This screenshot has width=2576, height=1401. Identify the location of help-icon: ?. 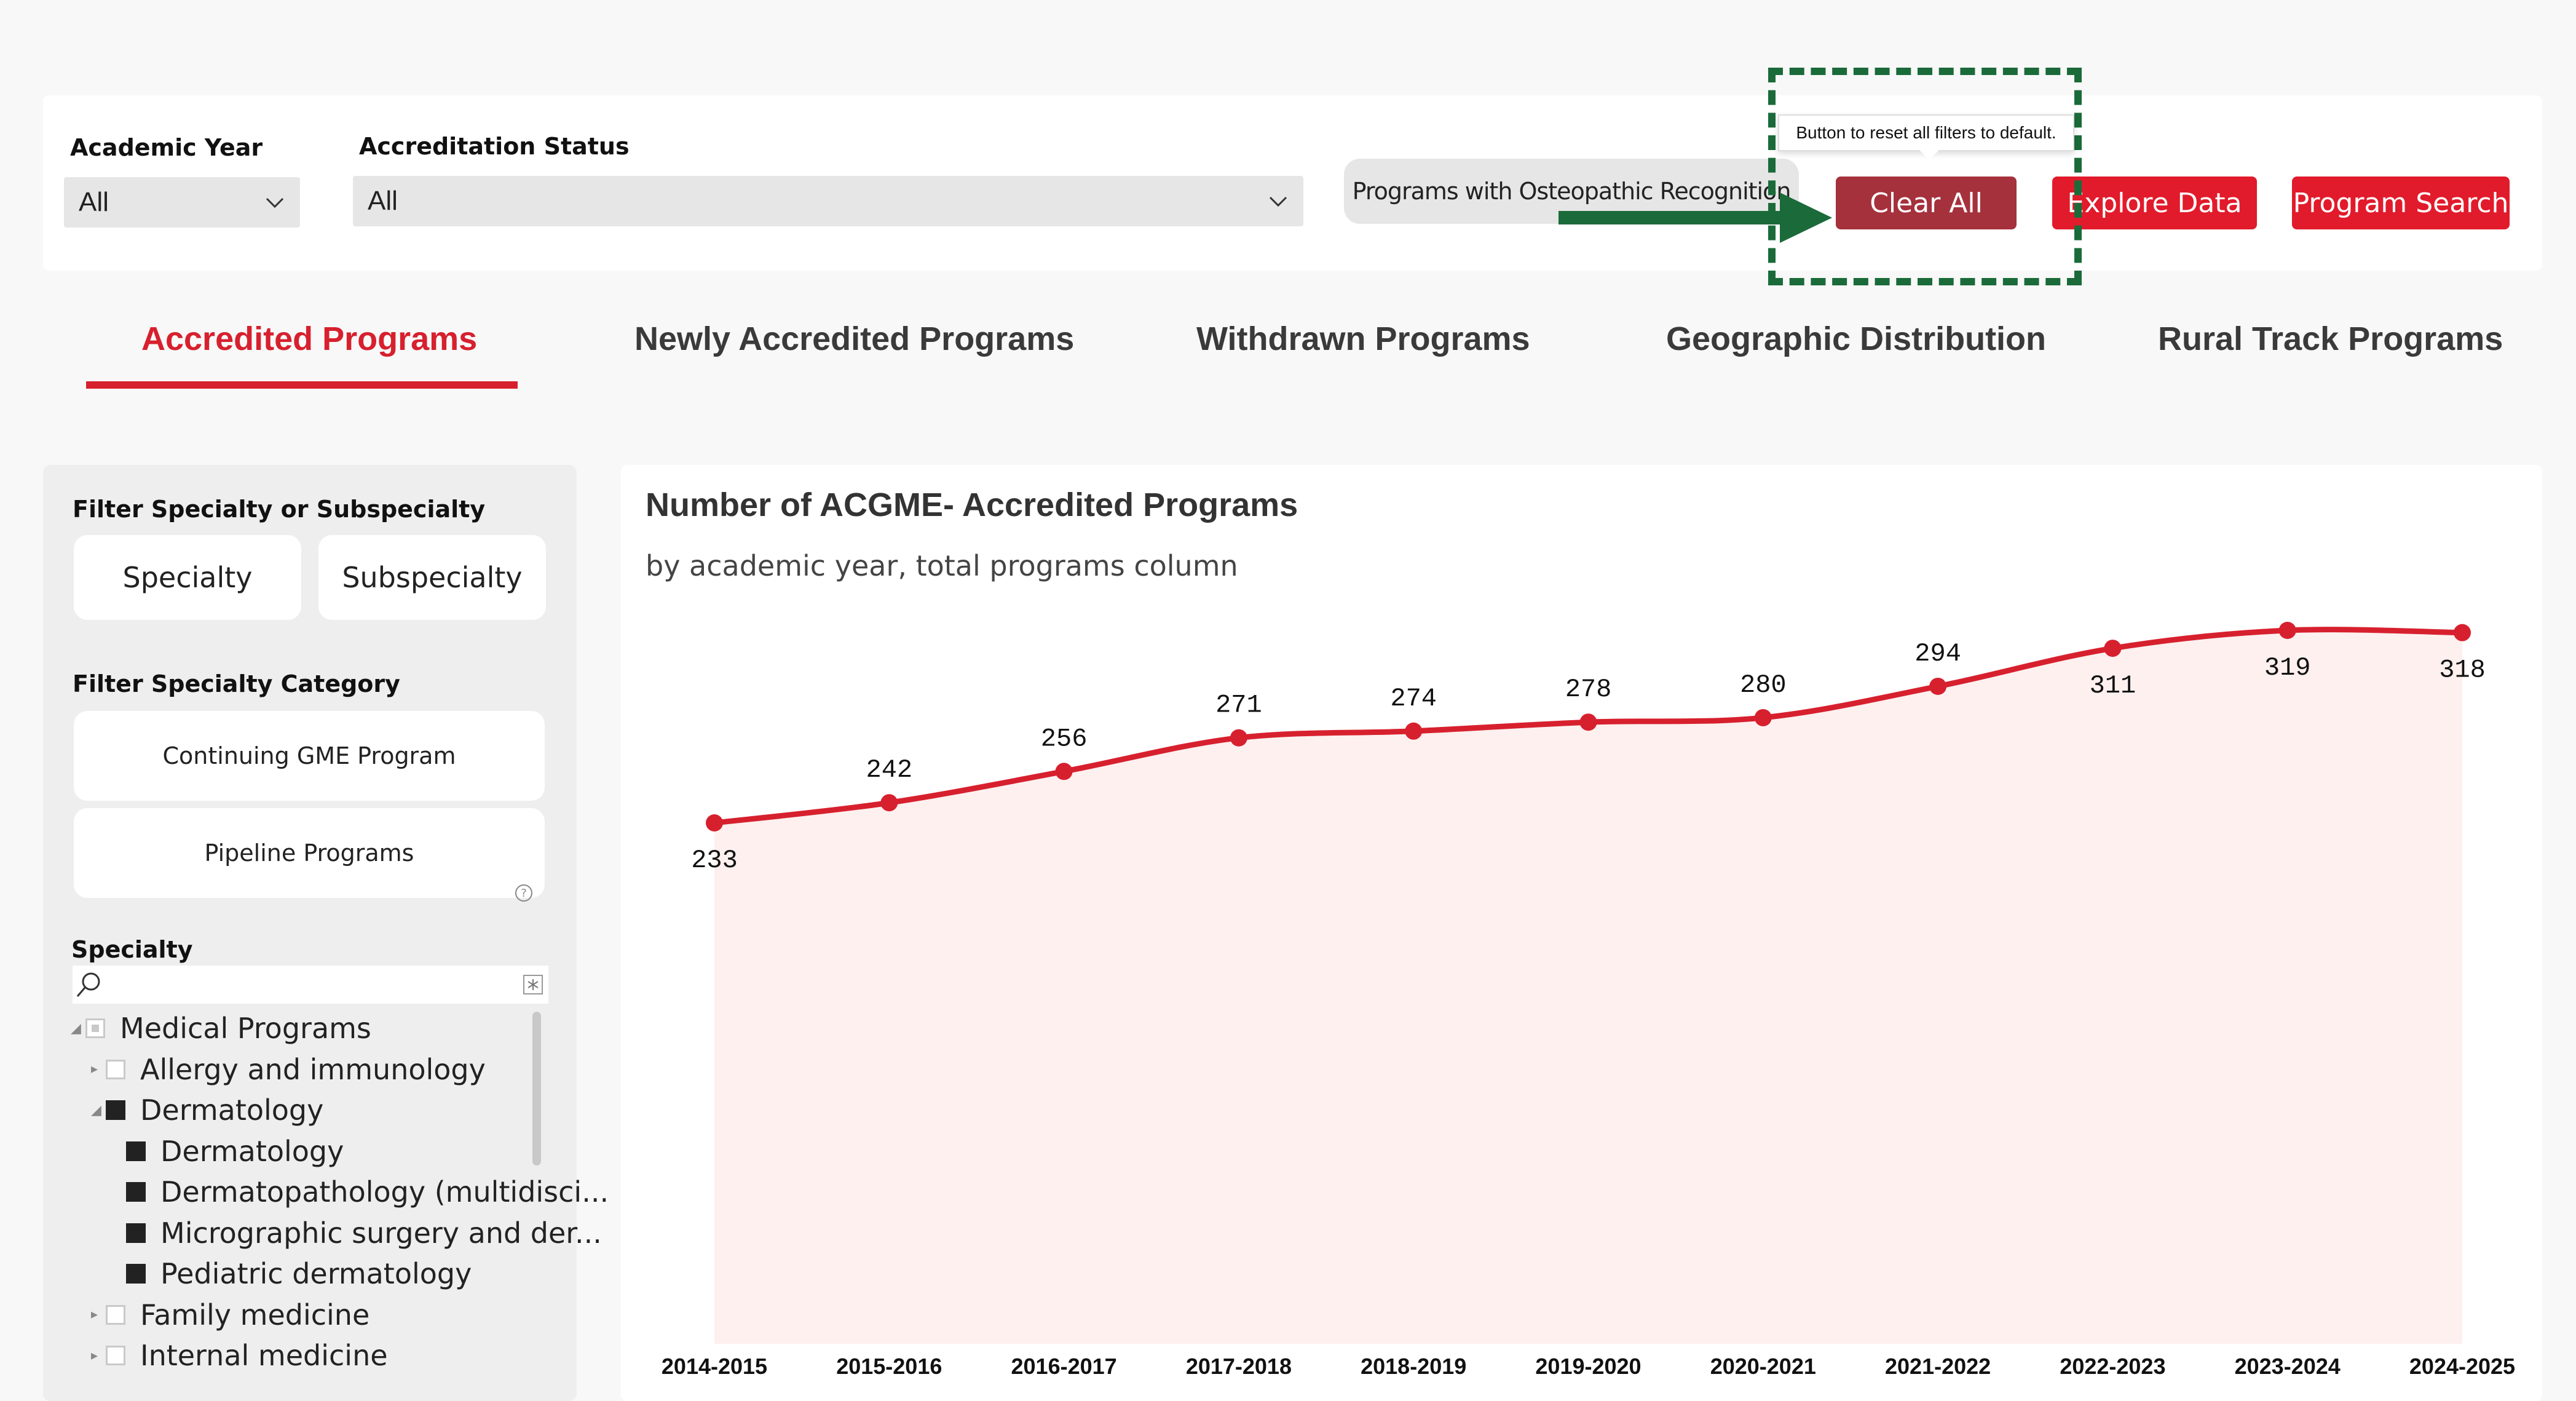
(524, 893).